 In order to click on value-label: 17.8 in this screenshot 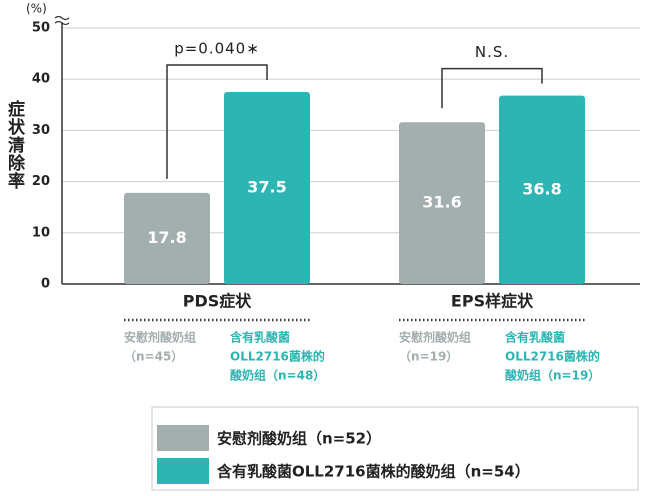, I will do `click(166, 237)`.